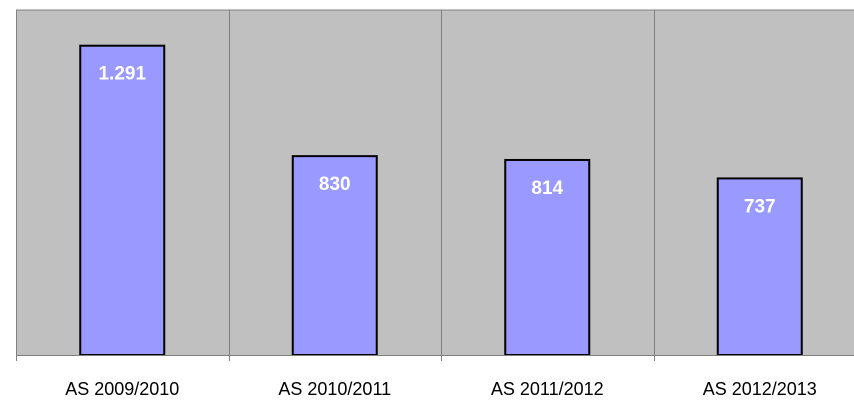 The height and width of the screenshot is (401, 854). I want to click on data-label-1: 830, so click(335, 184).